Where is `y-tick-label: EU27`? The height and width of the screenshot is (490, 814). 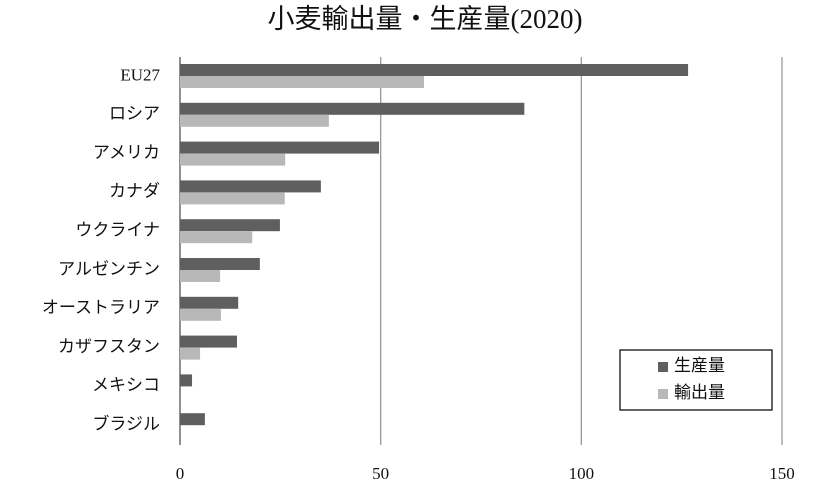
y-tick-label: EU27 is located at coordinates (140, 74).